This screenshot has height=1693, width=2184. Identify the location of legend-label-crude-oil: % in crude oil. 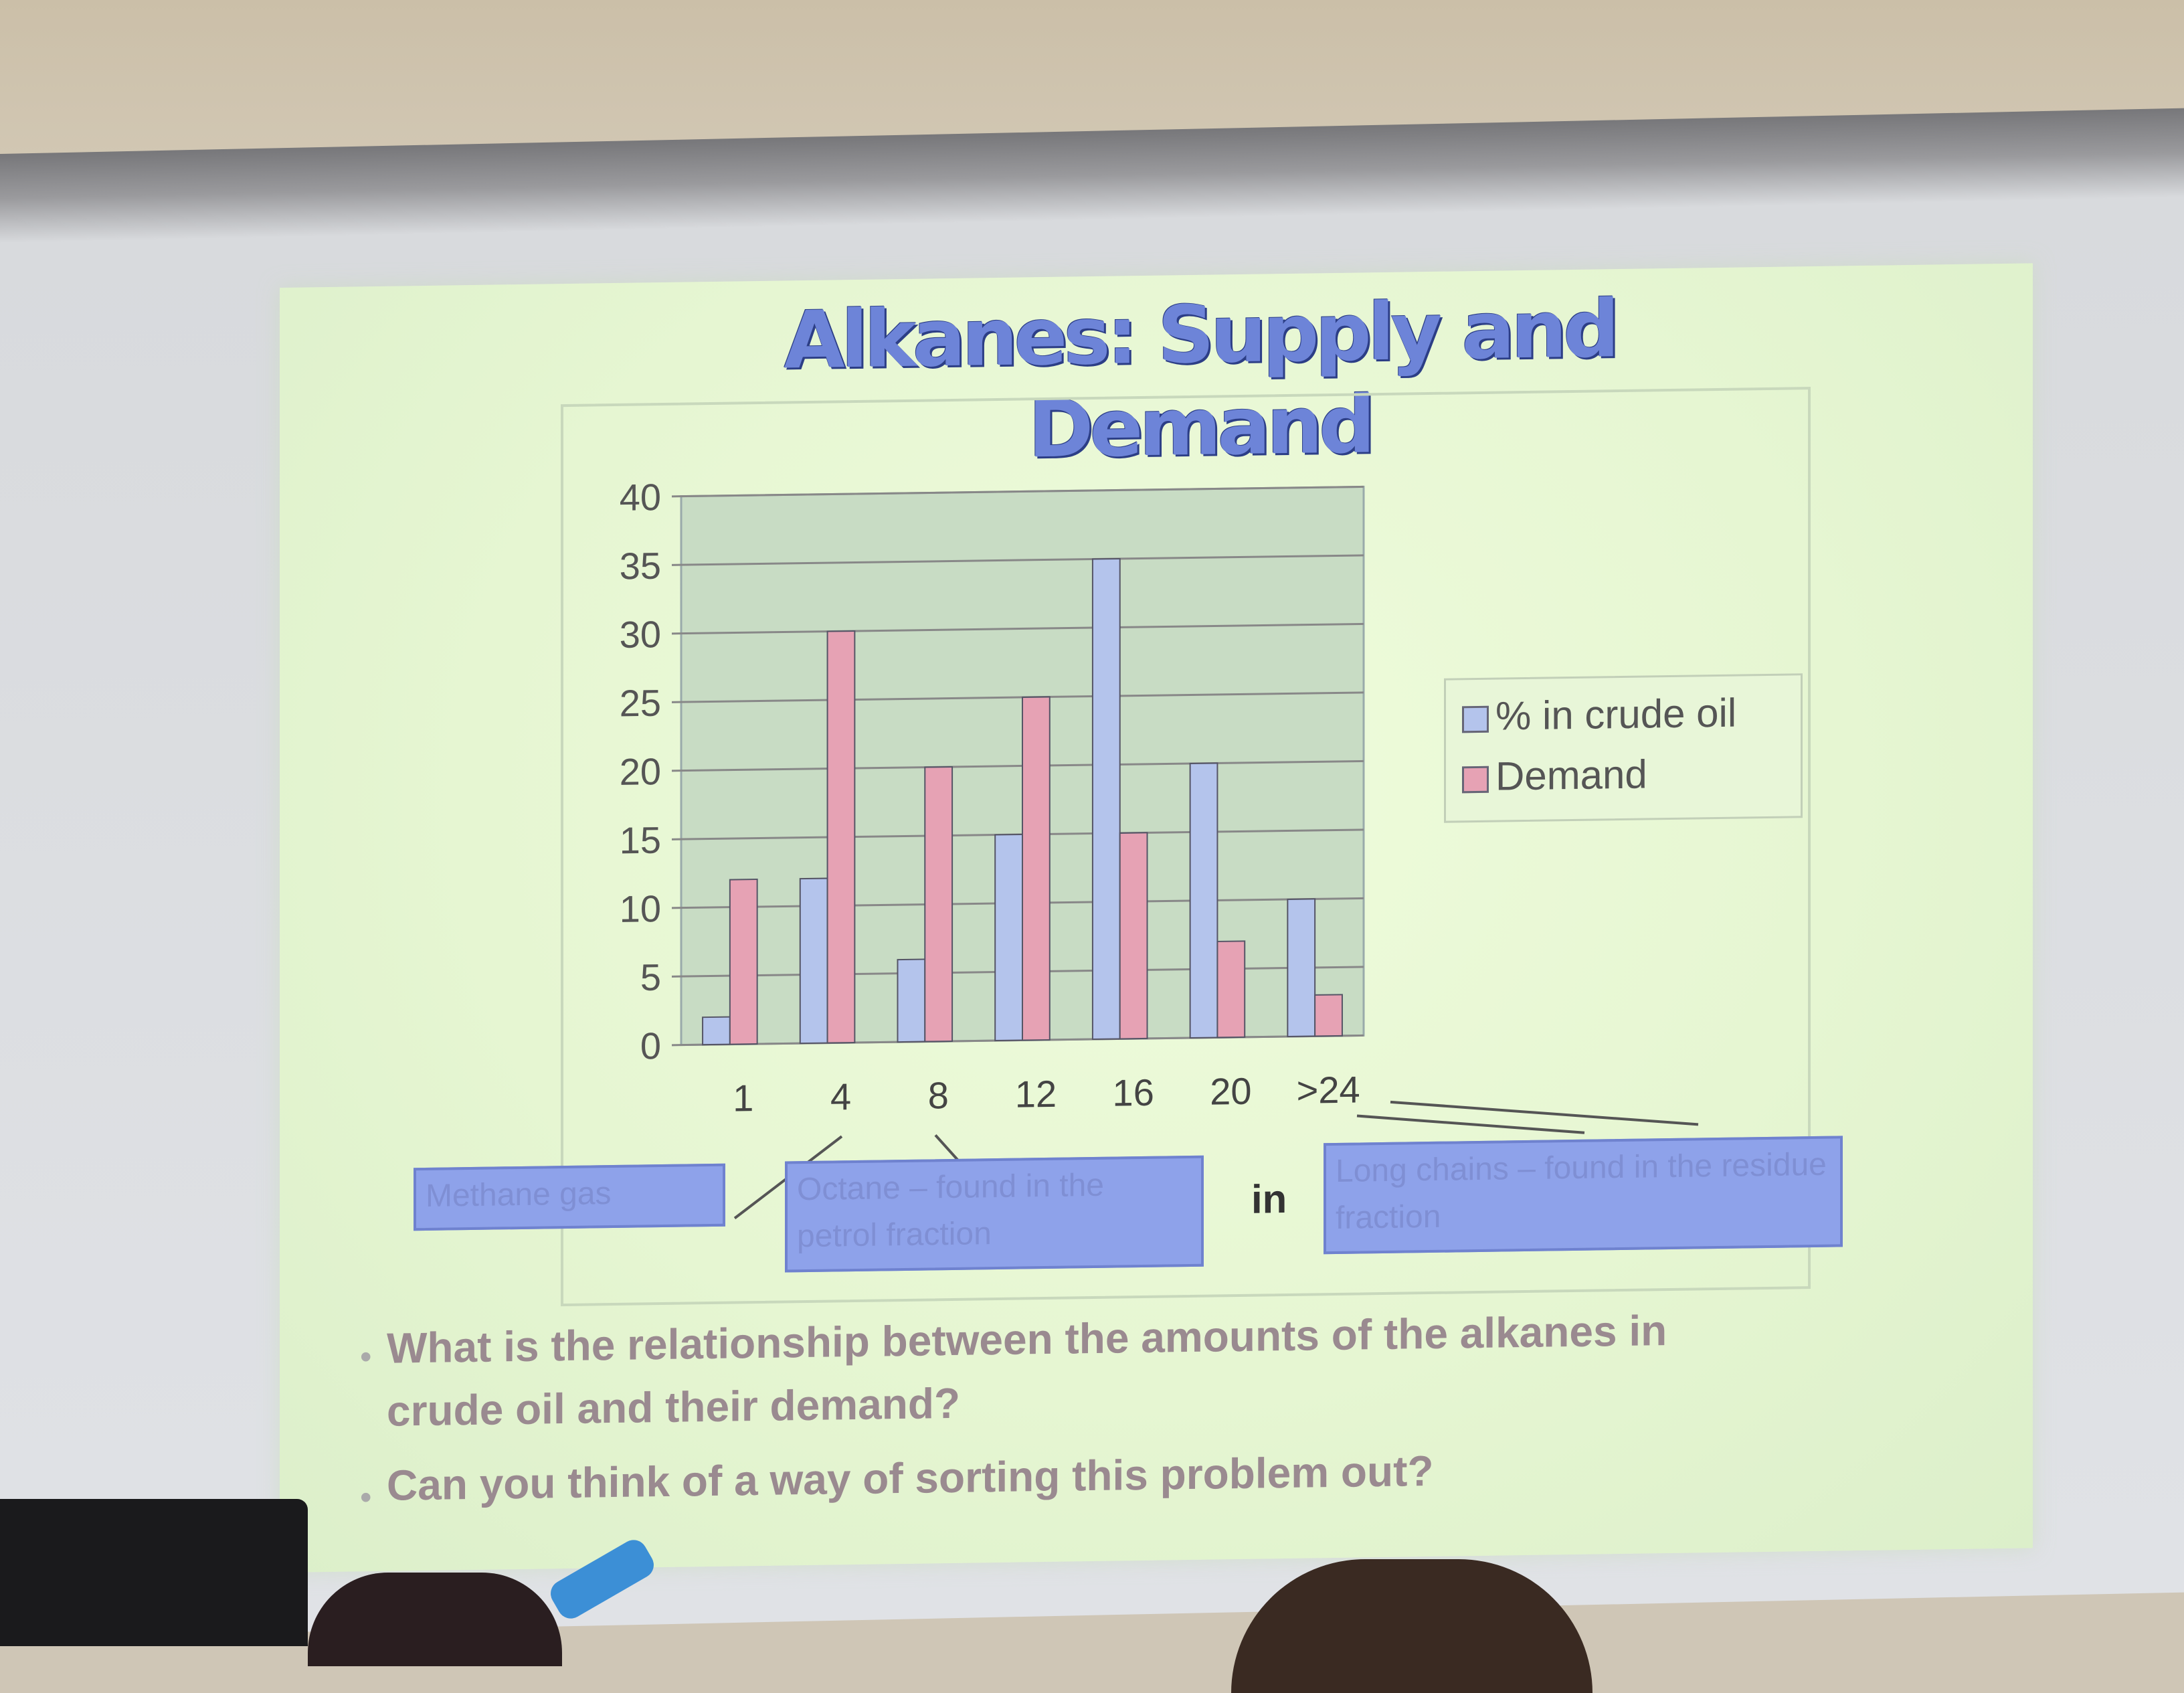
(1616, 715).